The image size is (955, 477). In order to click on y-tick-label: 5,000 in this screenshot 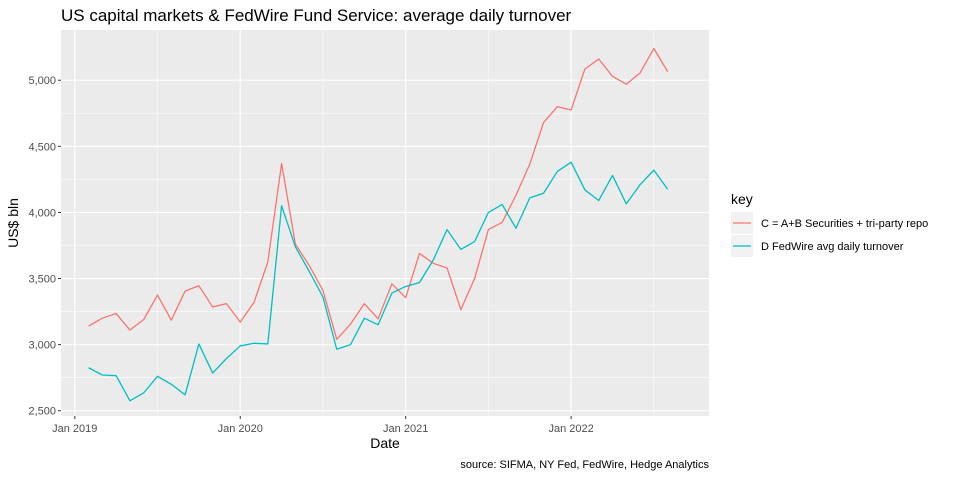, I will do `click(42, 81)`.